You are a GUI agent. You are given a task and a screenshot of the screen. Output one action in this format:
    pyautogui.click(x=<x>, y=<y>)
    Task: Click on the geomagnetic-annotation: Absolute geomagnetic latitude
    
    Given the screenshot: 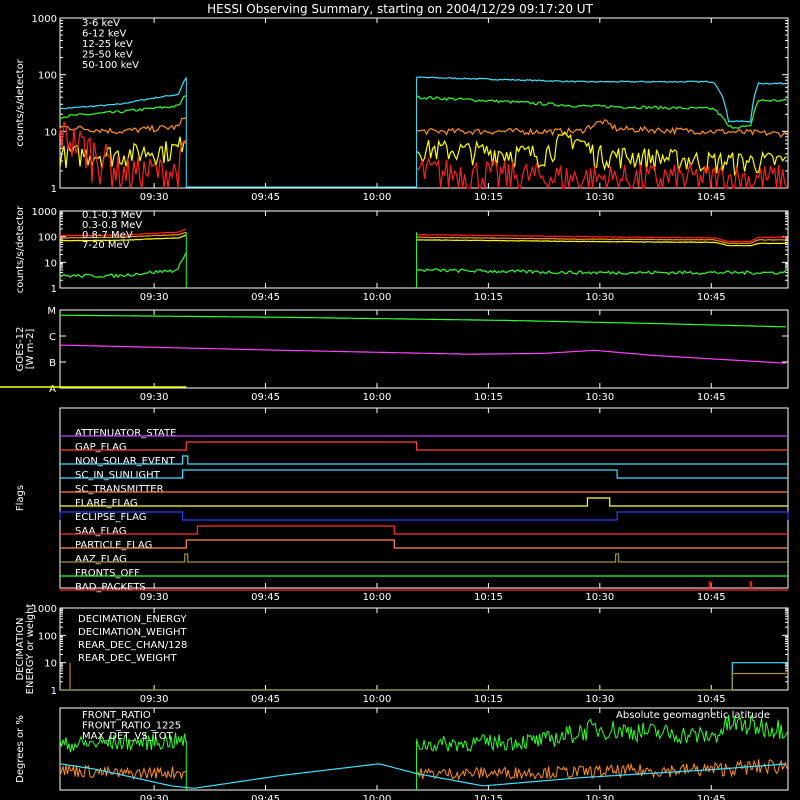 What is the action you would take?
    pyautogui.click(x=693, y=715)
    